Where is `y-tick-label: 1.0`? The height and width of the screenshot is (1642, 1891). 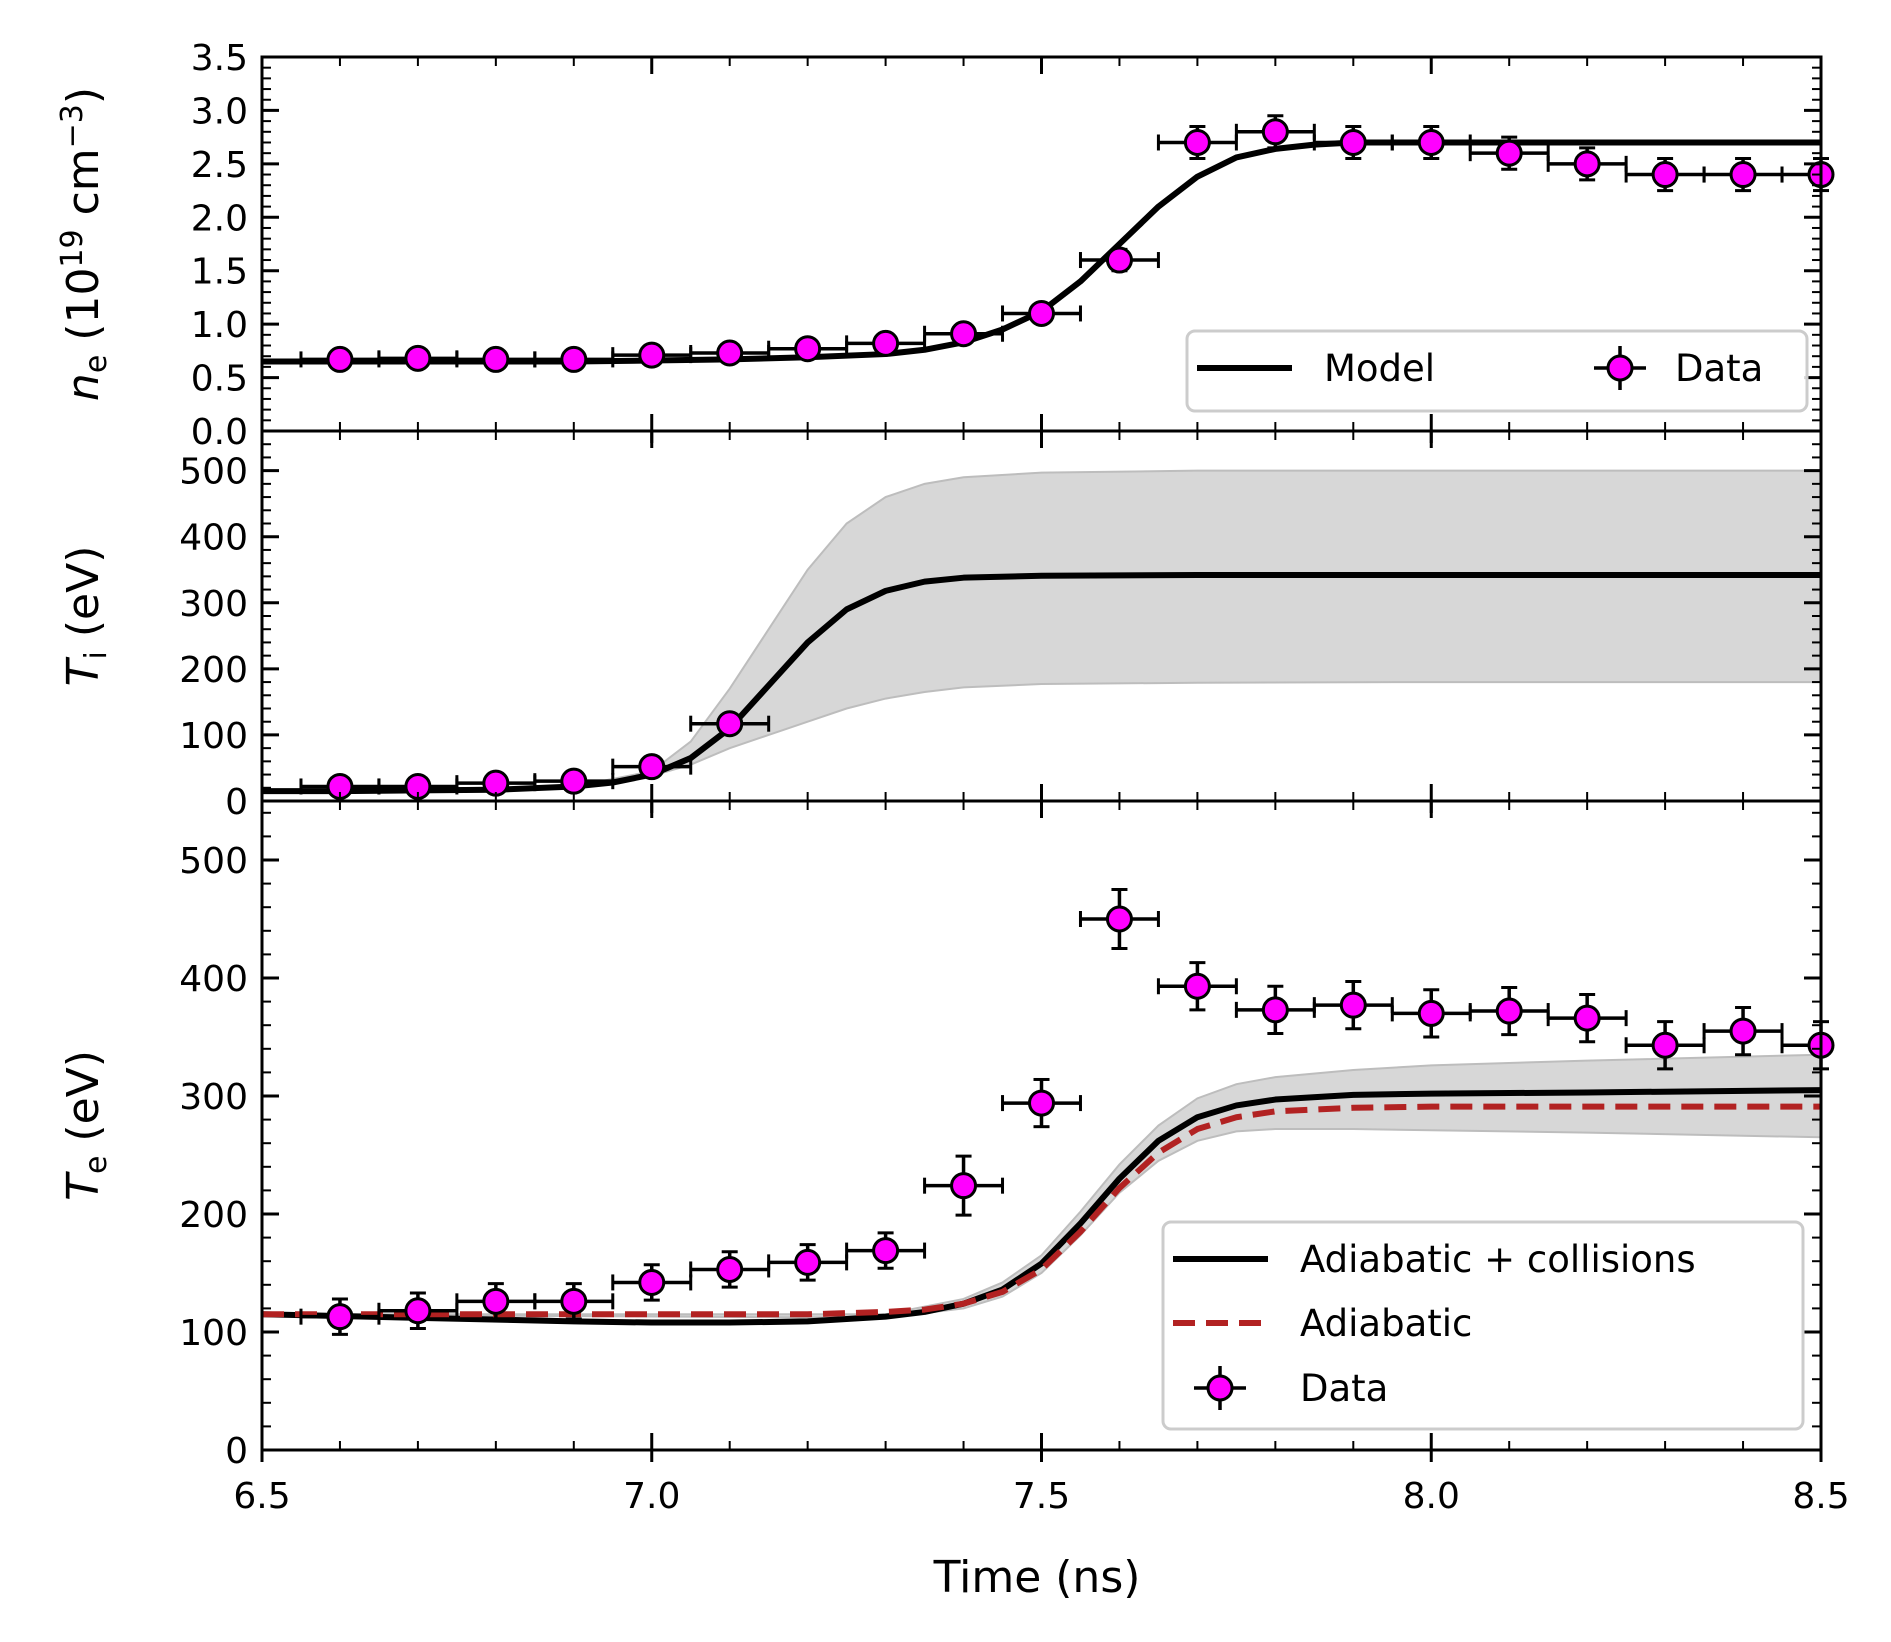 y-tick-label: 1.0 is located at coordinates (219, 325).